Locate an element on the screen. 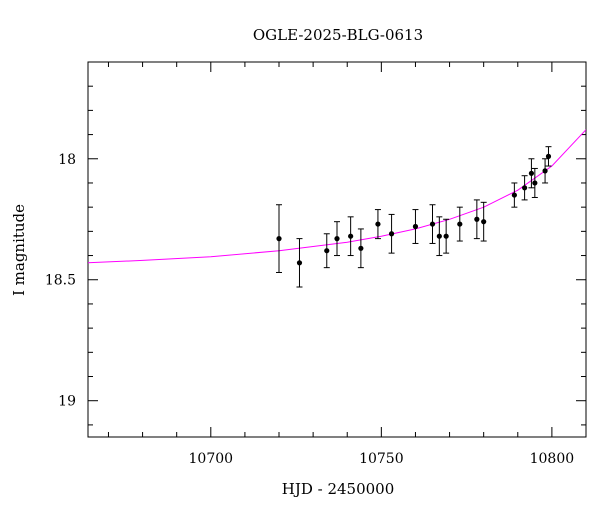 The width and height of the screenshot is (600, 512). chart-title: OGLE-2025-BLG-0613 is located at coordinates (338, 35).